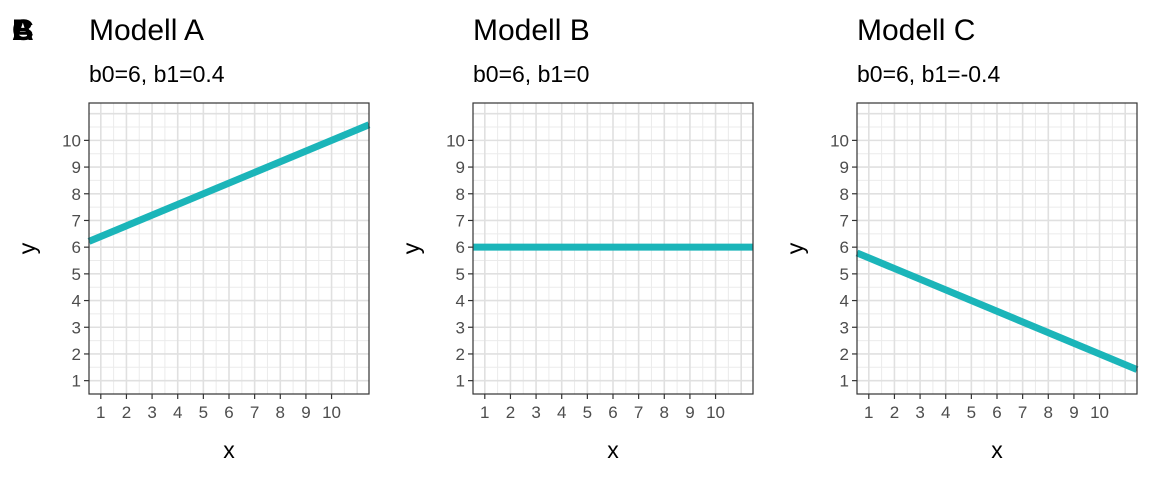 The height and width of the screenshot is (480, 1152). I want to click on panel-tag: B, so click(23, 30).